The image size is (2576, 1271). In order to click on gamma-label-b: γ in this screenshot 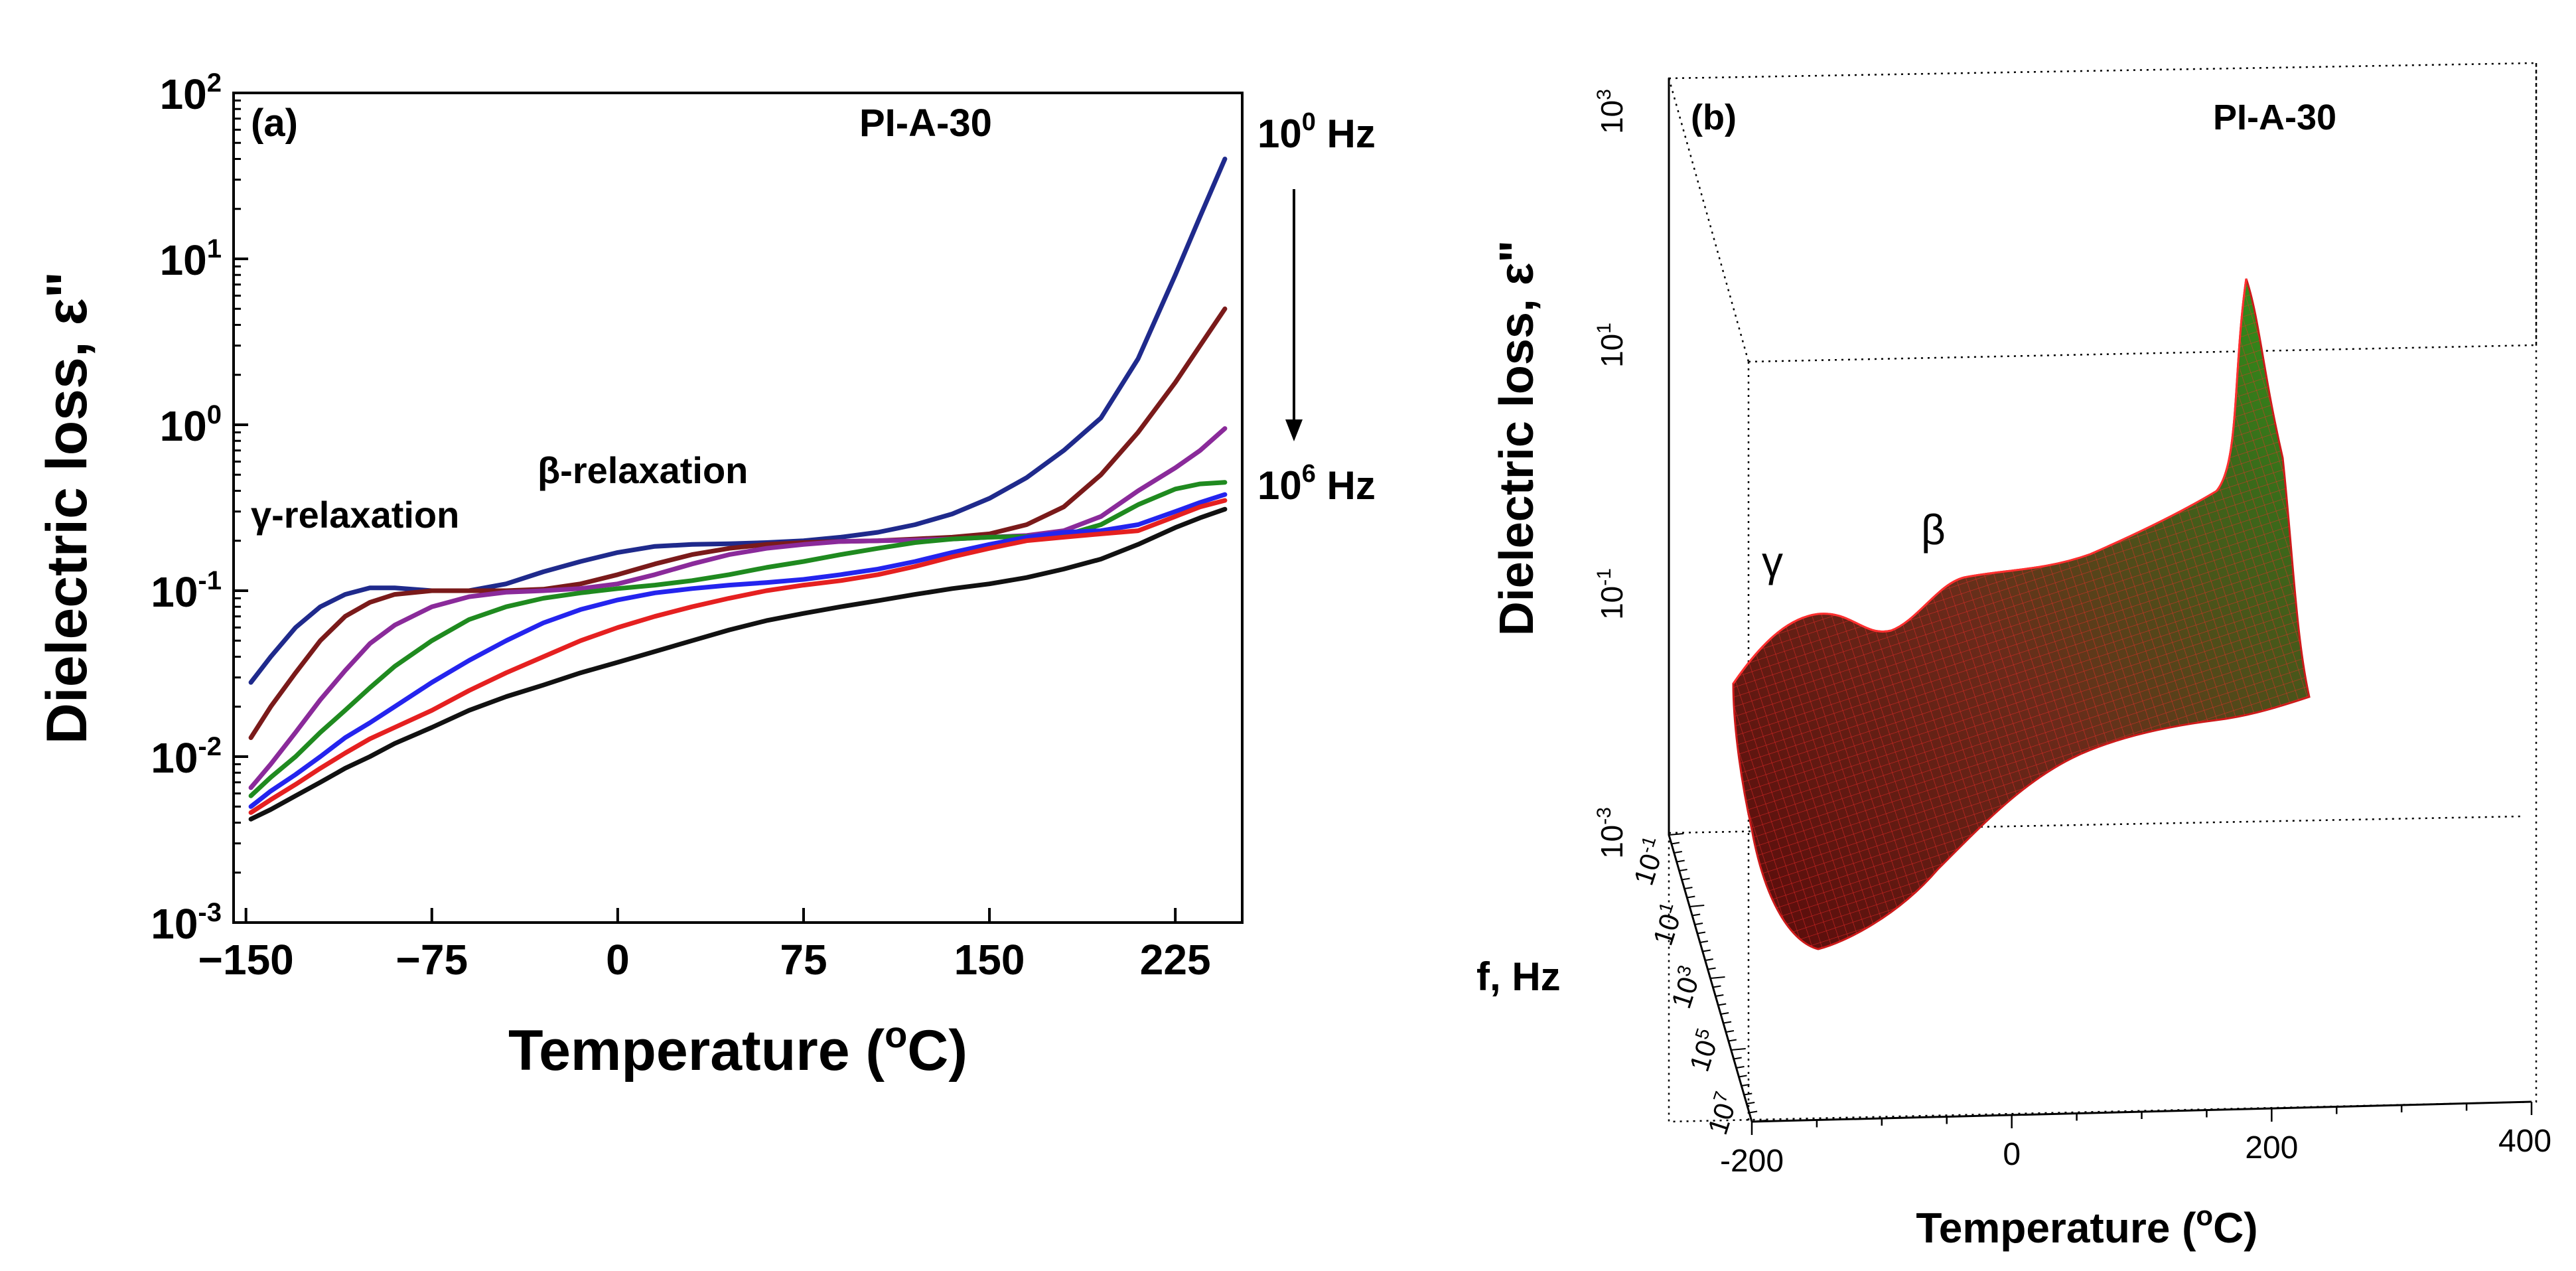, I will do `click(1773, 561)`.